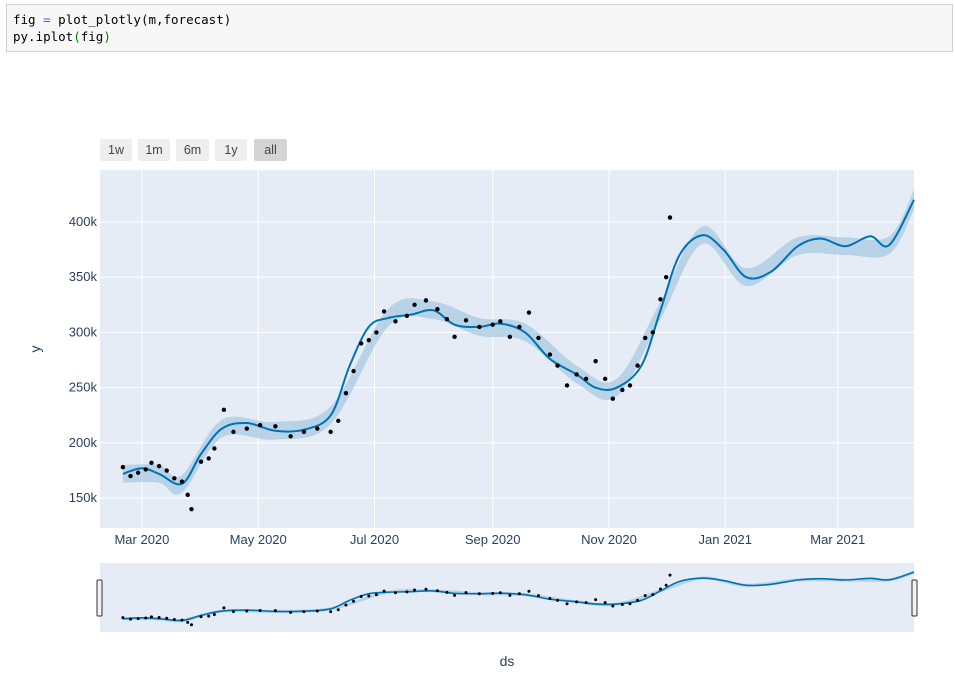  I want to click on code-arg: fig, so click(92, 36).